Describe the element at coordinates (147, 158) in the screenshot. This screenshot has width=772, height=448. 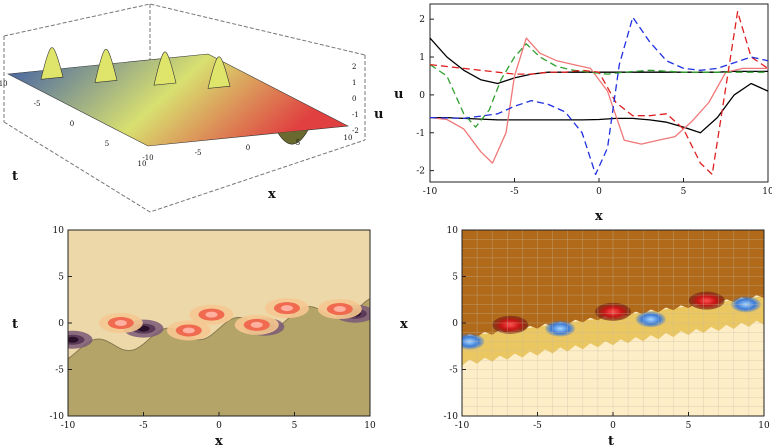
I see `surface-x-tick-label: -10` at that location.